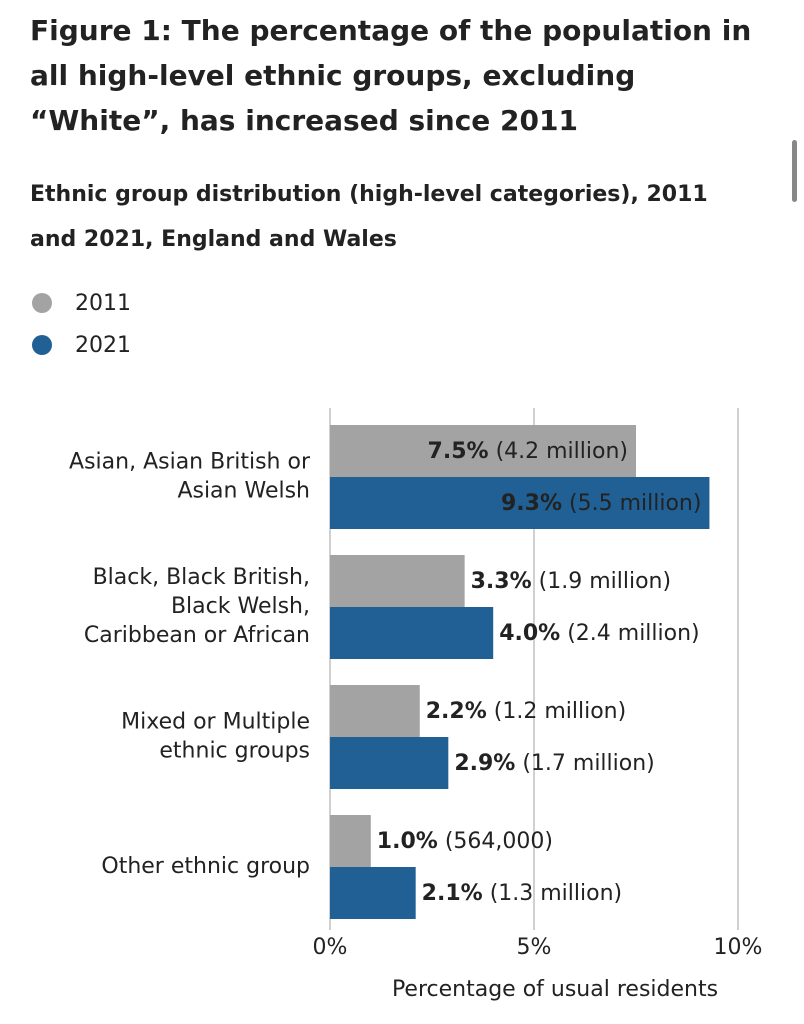 Image resolution: width=804 pixels, height=1024 pixels. Describe the element at coordinates (205, 866) in the screenshot. I see `category-label: Other ethnic group` at that location.